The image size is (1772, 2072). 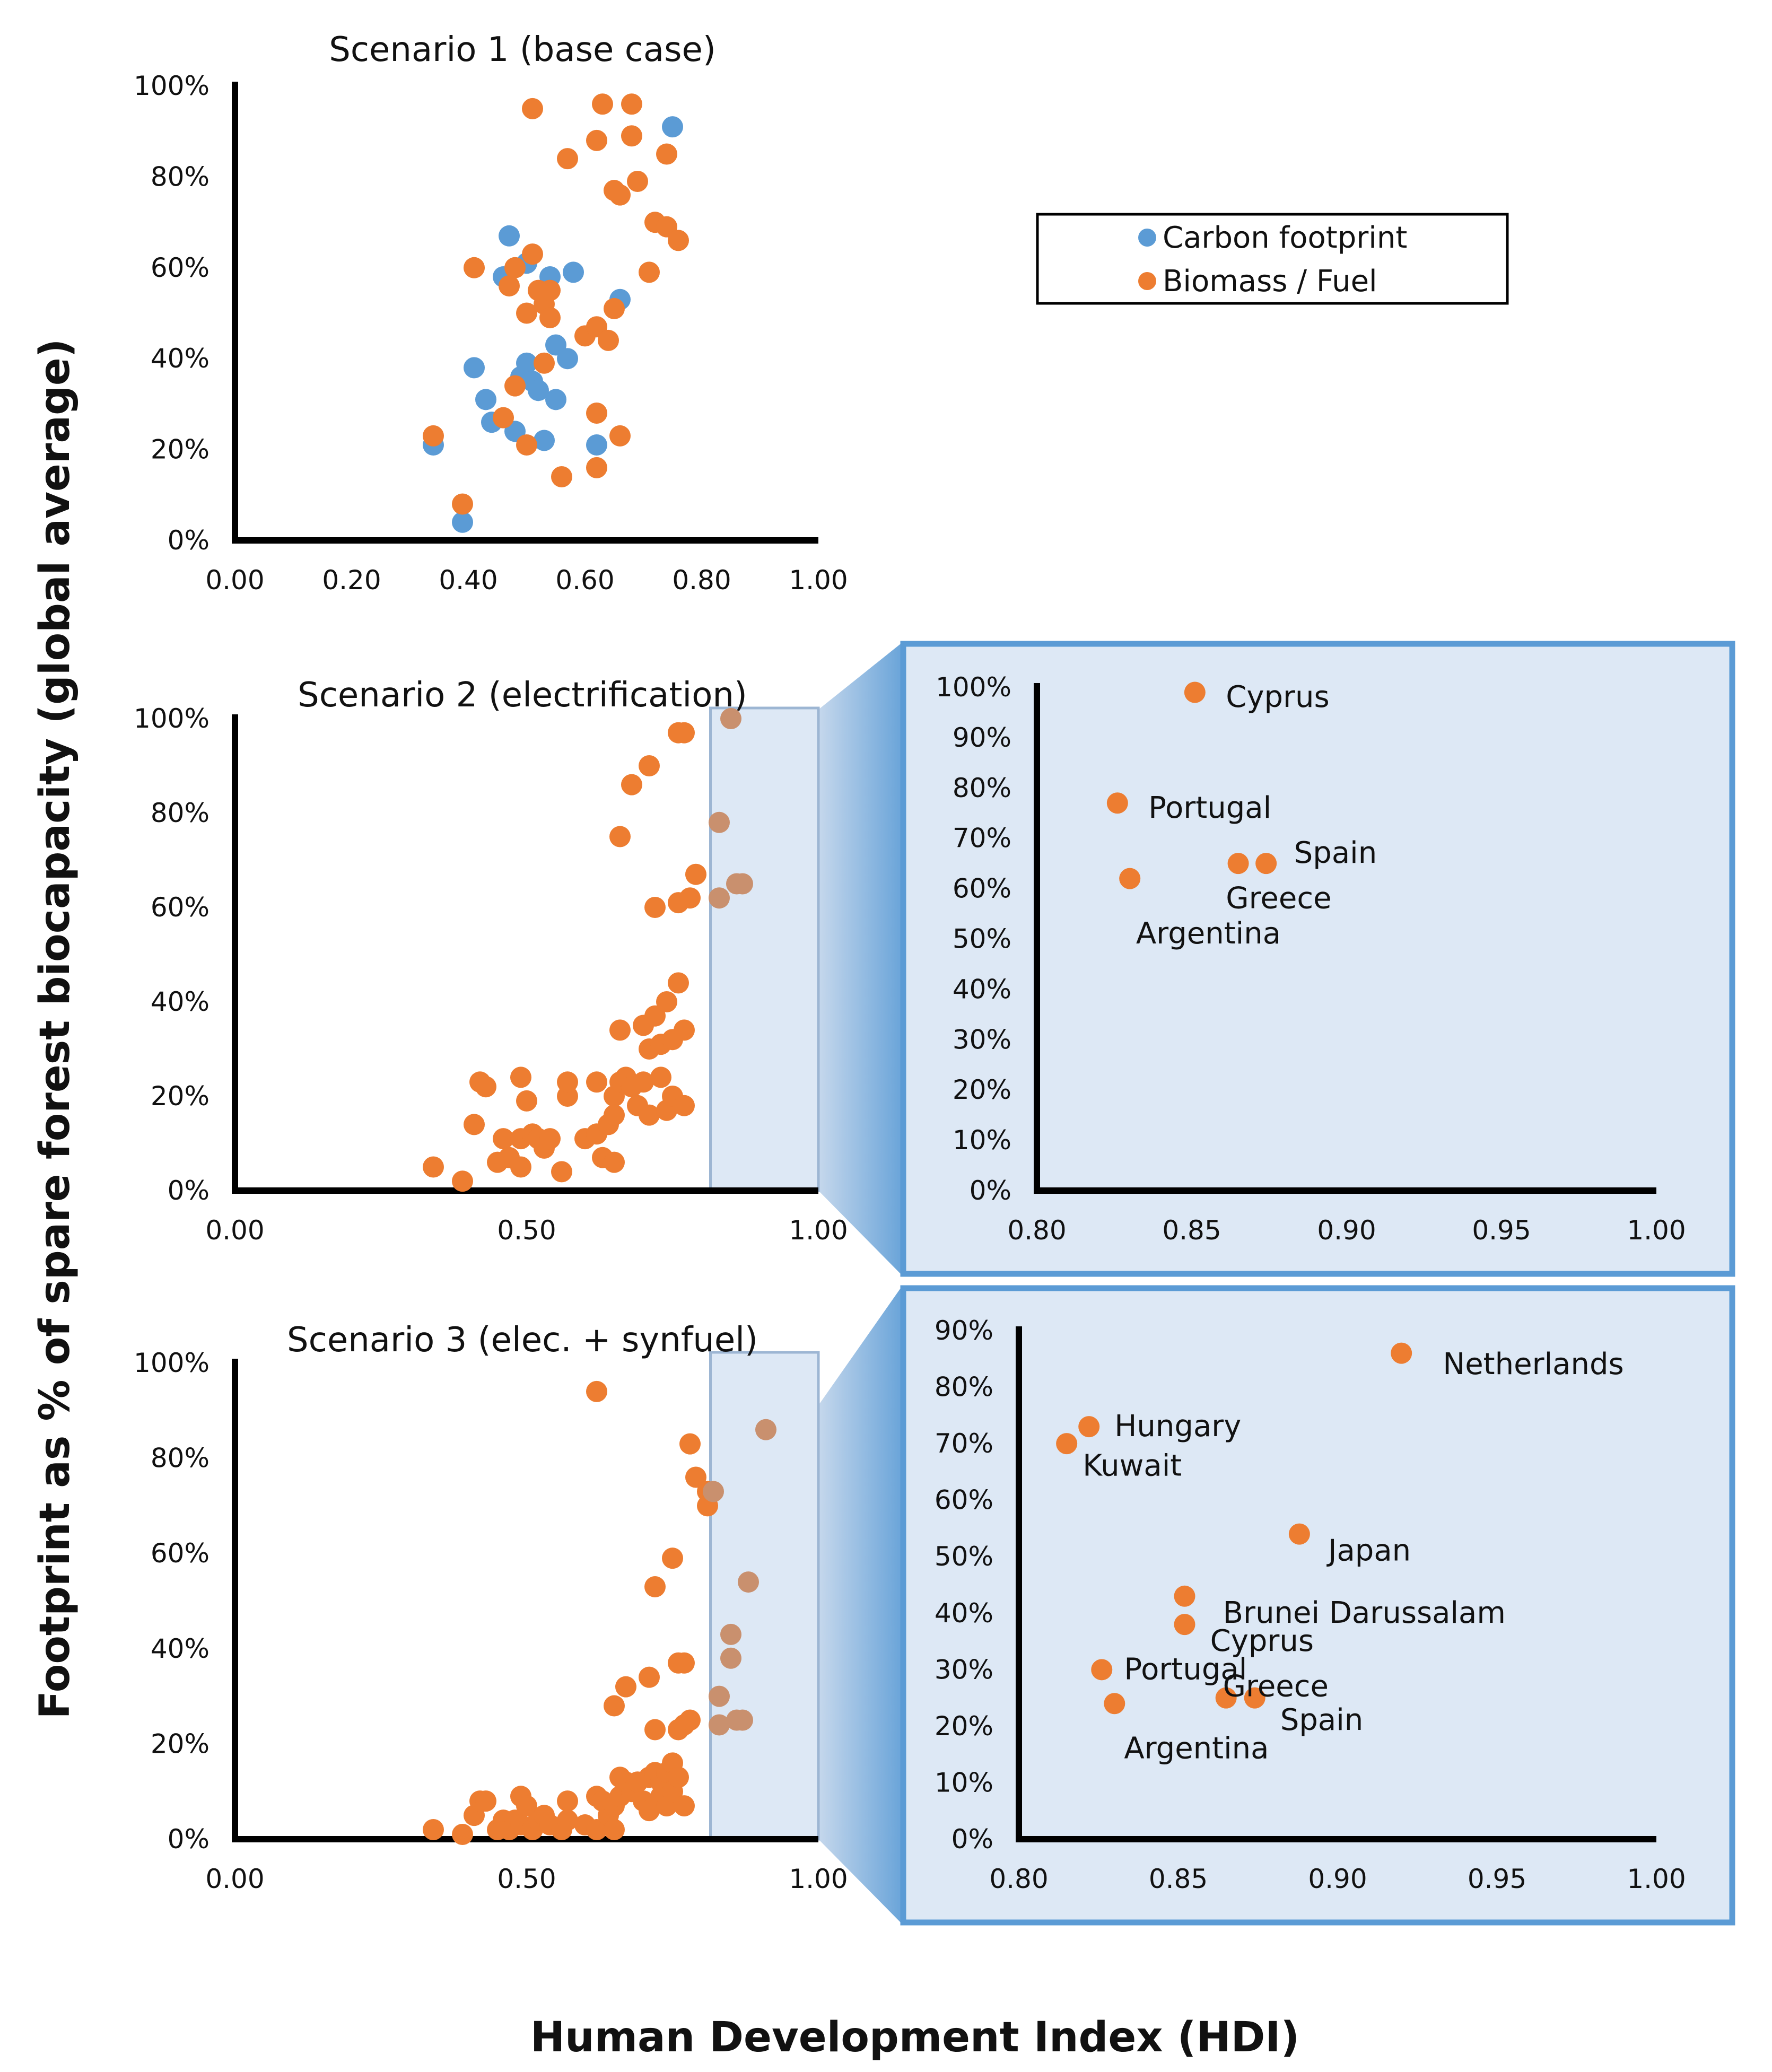 What do you see at coordinates (982, 838) in the screenshot?
I see `y-tick-label: 70%` at bounding box center [982, 838].